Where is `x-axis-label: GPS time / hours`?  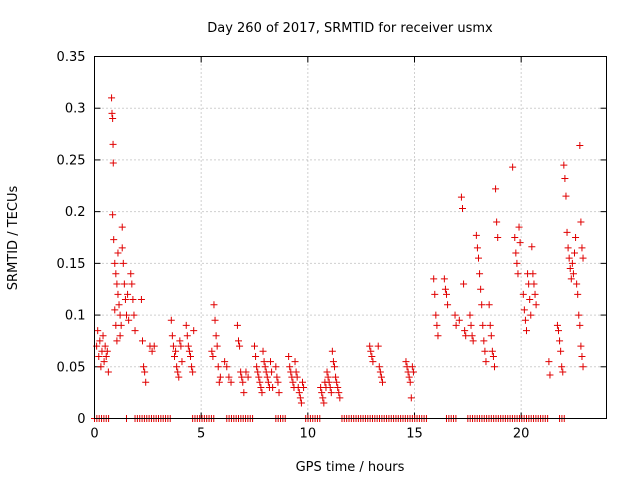 x-axis-label: GPS time / hours is located at coordinates (350, 467).